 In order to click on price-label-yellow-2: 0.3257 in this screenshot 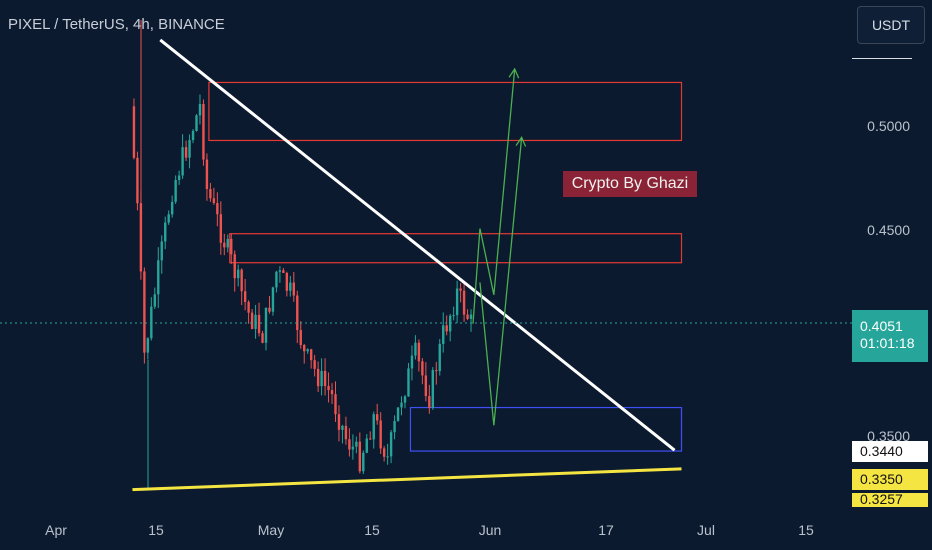, I will do `click(890, 500)`.